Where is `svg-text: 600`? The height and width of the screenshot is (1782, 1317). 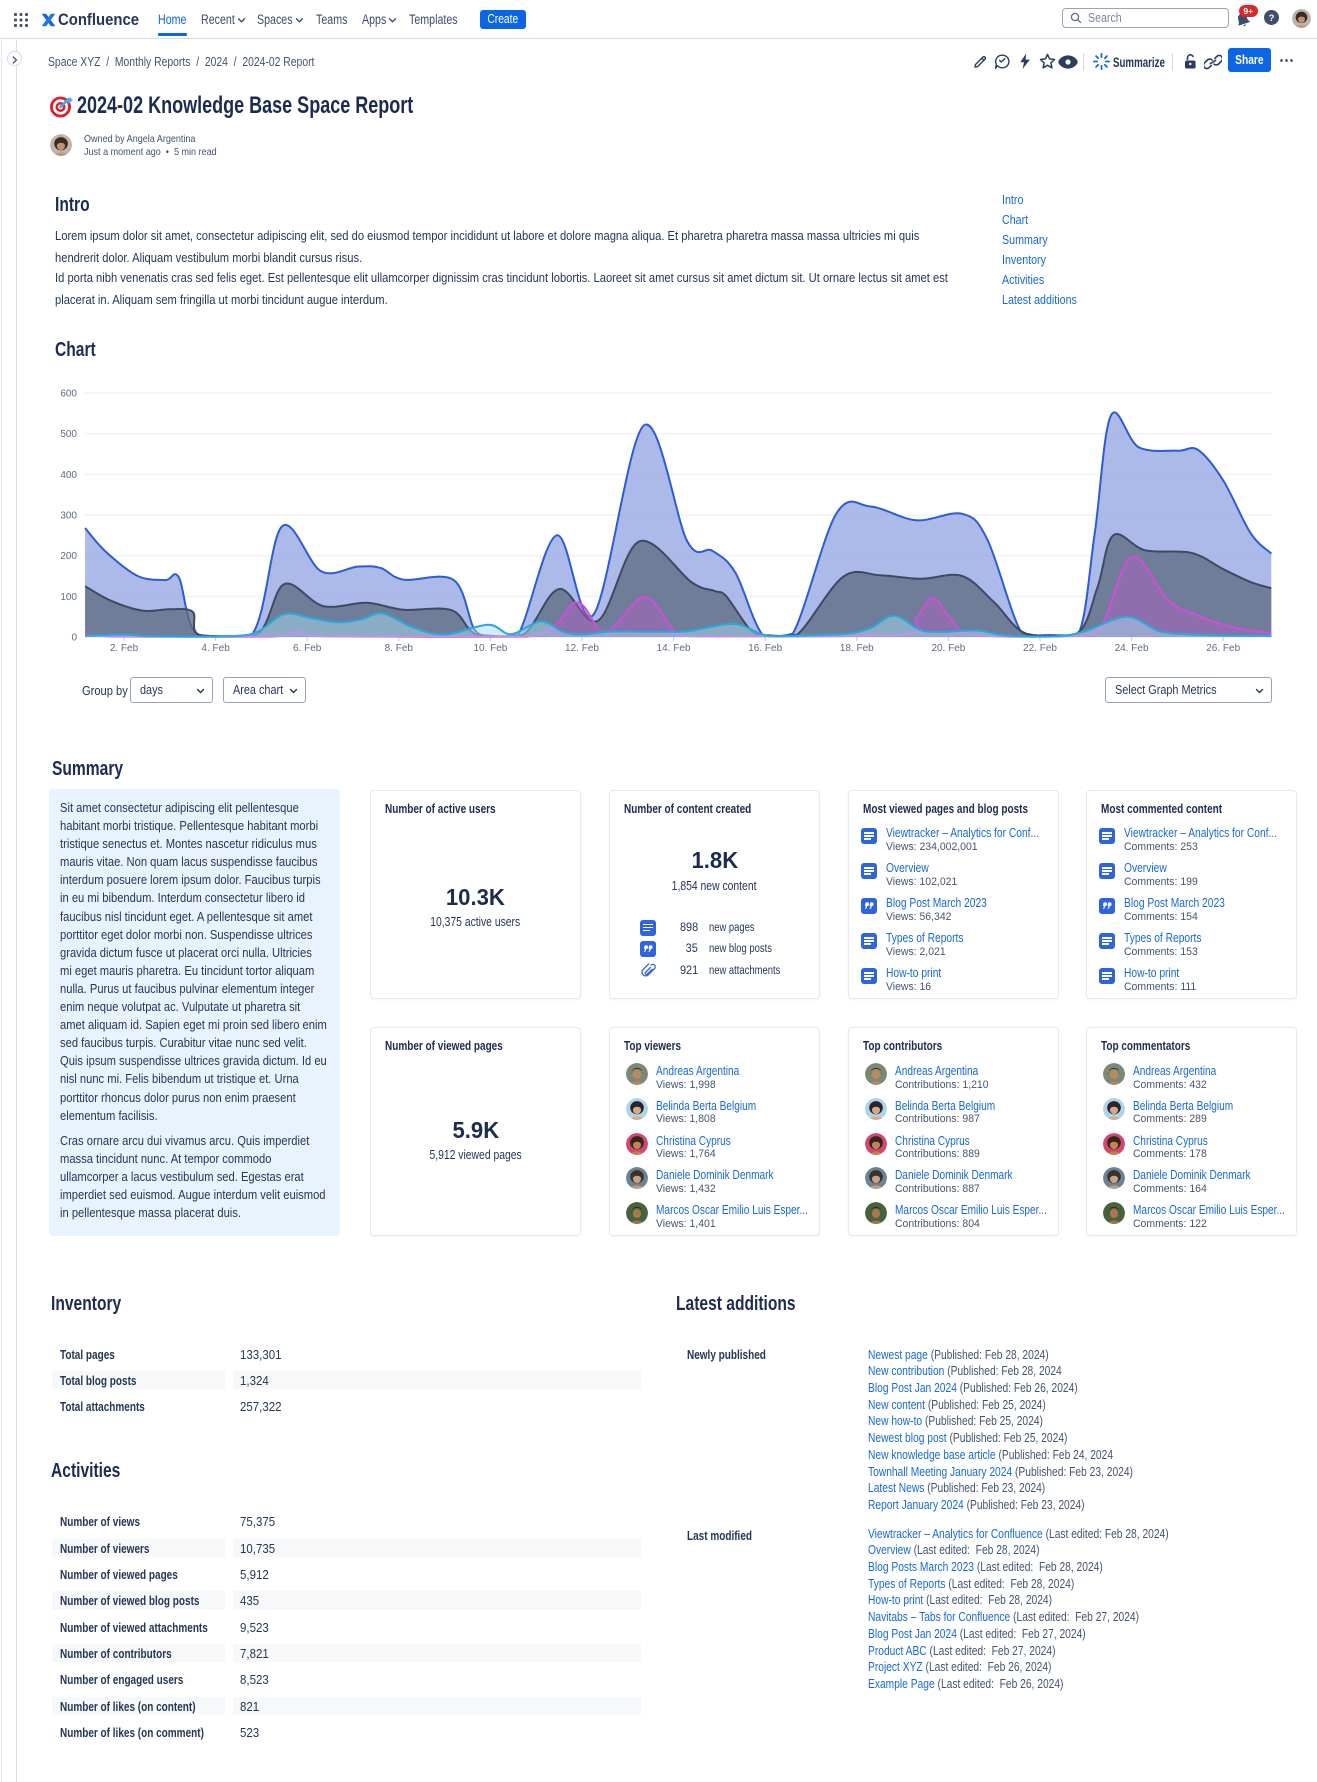
svg-text: 600 is located at coordinates (68, 394).